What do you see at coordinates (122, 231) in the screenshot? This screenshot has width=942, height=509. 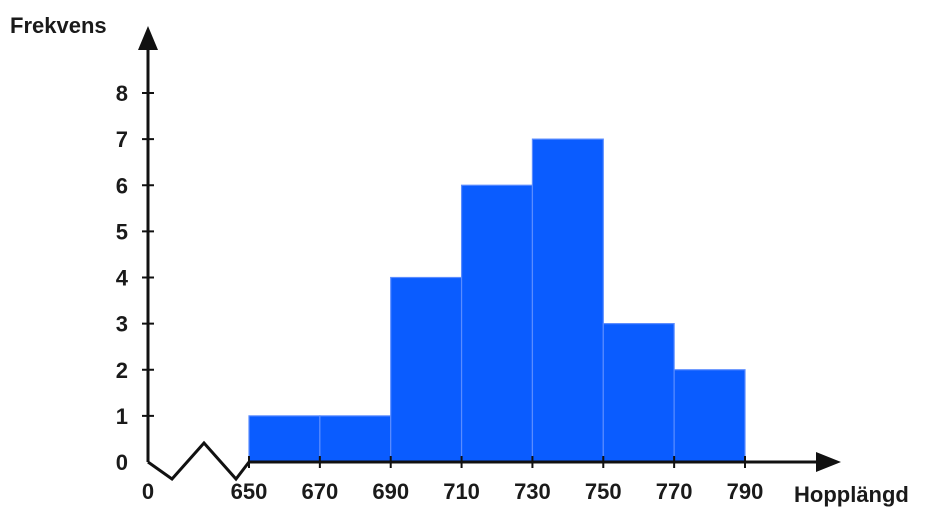 I see `y-tick-label-5: 5` at bounding box center [122, 231].